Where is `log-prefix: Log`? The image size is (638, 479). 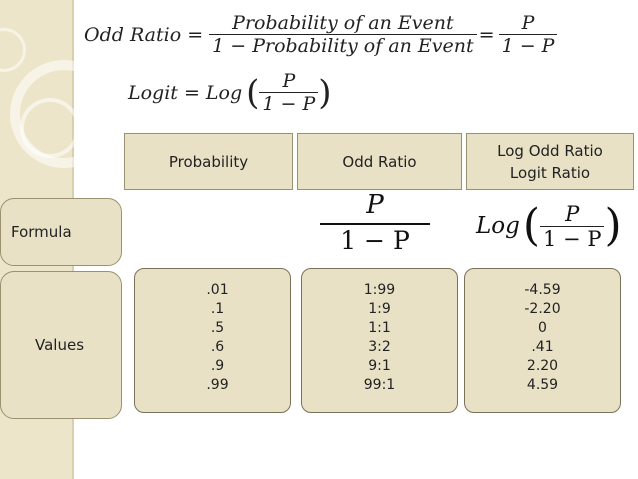 log-prefix: Log is located at coordinates (498, 226).